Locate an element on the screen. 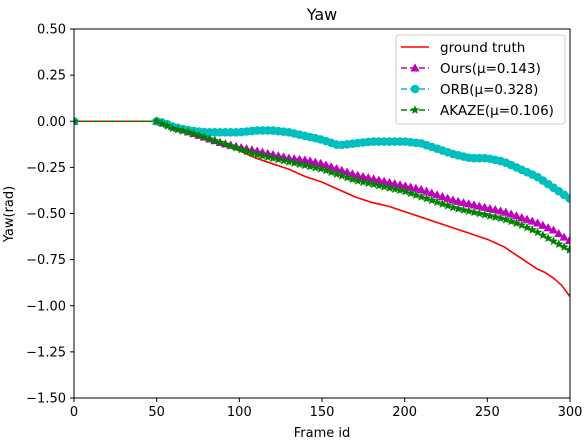 The height and width of the screenshot is (441, 586). y-tick-label: −0.25 is located at coordinates (46, 168).